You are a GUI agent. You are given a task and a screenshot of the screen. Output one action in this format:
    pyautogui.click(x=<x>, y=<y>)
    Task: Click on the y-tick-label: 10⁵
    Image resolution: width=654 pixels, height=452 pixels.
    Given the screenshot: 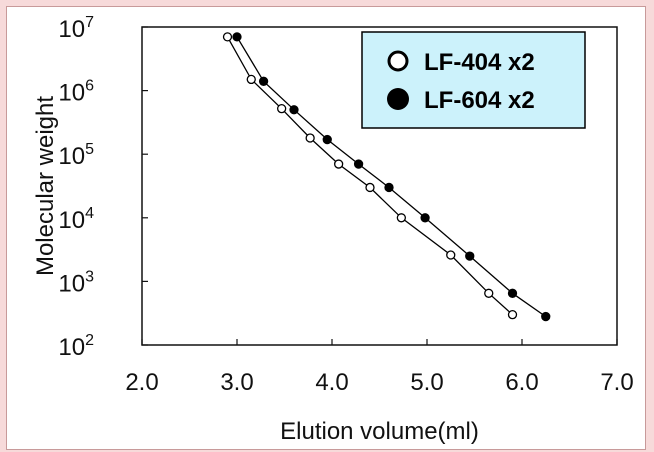 What is the action you would take?
    pyautogui.click(x=76, y=155)
    